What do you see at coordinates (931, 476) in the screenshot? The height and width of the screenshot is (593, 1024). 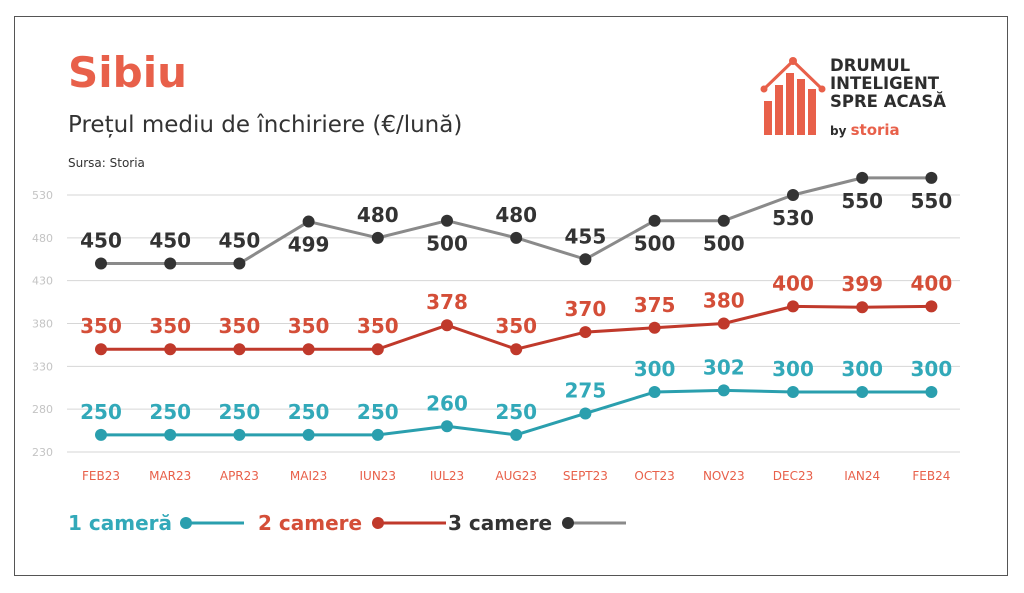 I see `x-tick-label-feb24: FEB24` at bounding box center [931, 476].